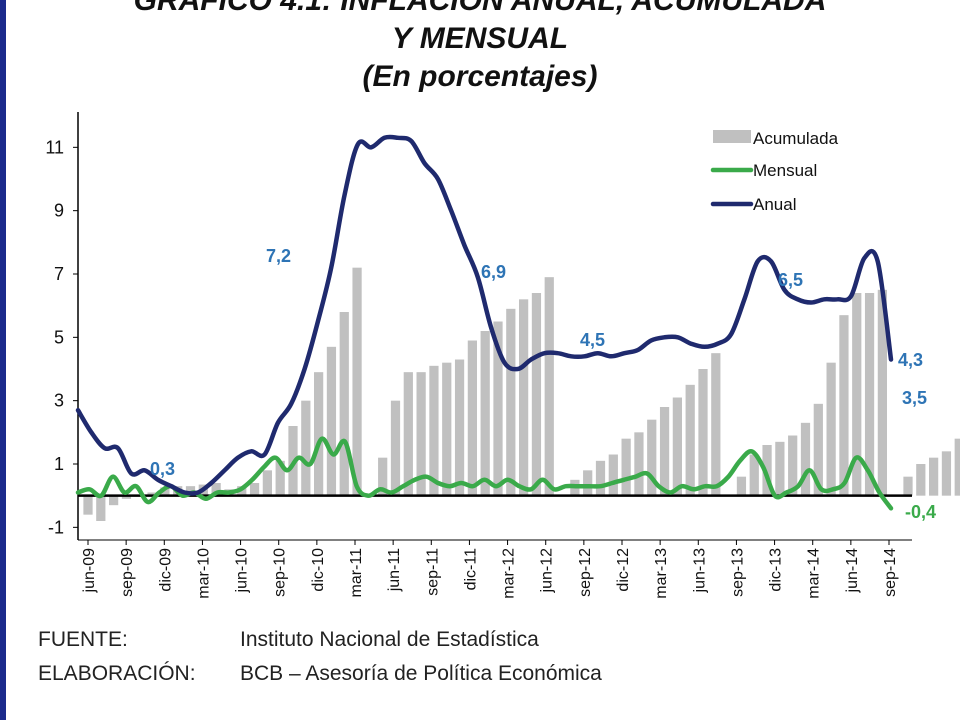 The width and height of the screenshot is (960, 720). I want to click on y-tick-label: 11, so click(54, 147).